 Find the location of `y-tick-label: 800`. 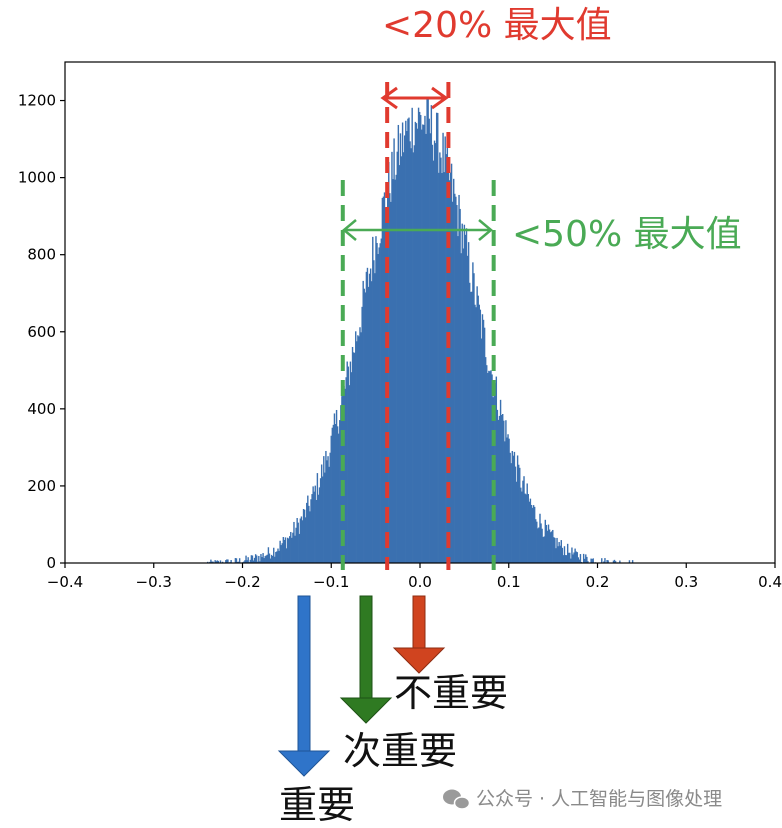

y-tick-label: 800 is located at coordinates (41, 255).